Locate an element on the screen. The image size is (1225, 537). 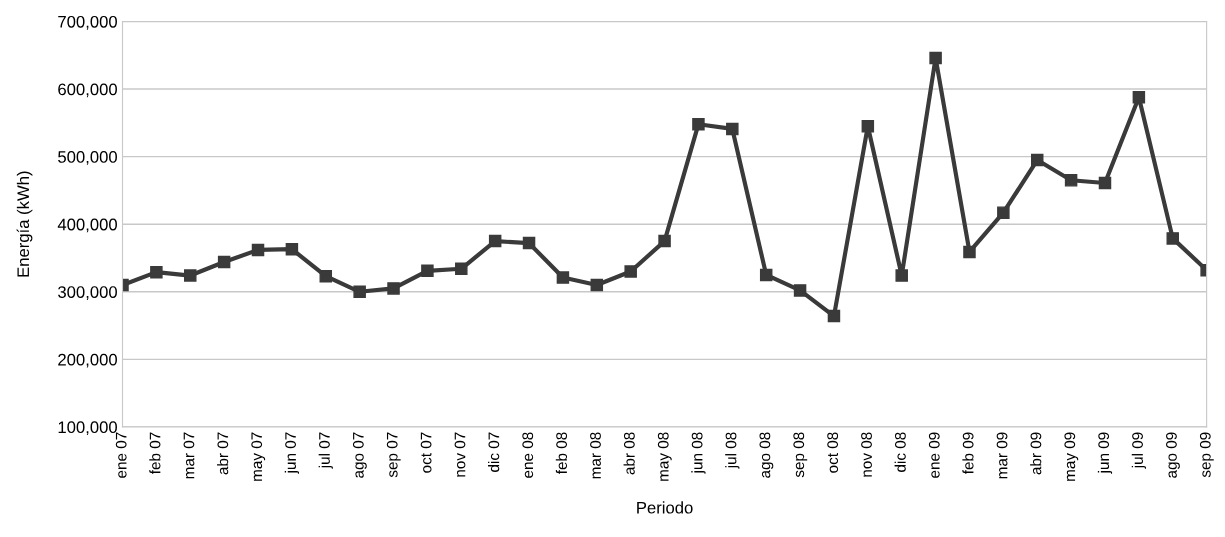
y-tick-label: 400,000 is located at coordinates (87, 225).